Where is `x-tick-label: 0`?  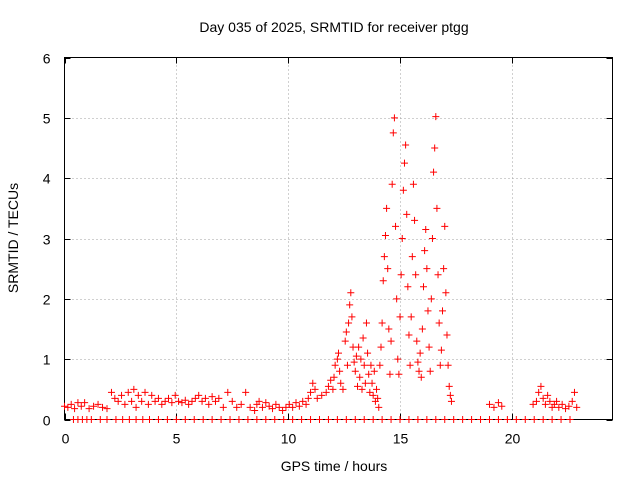 x-tick-label: 0 is located at coordinates (66, 439).